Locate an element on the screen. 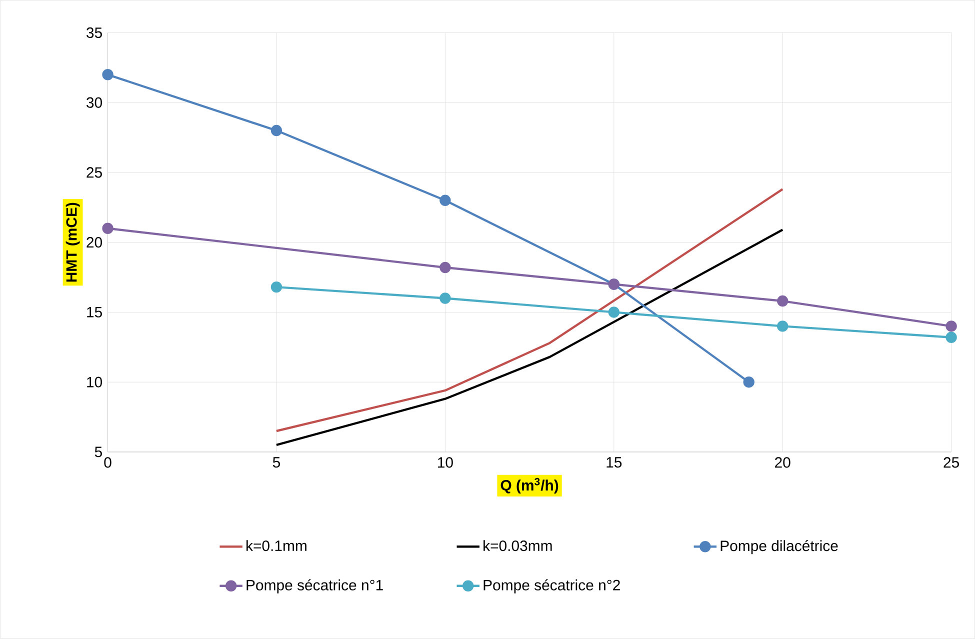  legend-label: Pompe sécatrice n°1 is located at coordinates (314, 586).